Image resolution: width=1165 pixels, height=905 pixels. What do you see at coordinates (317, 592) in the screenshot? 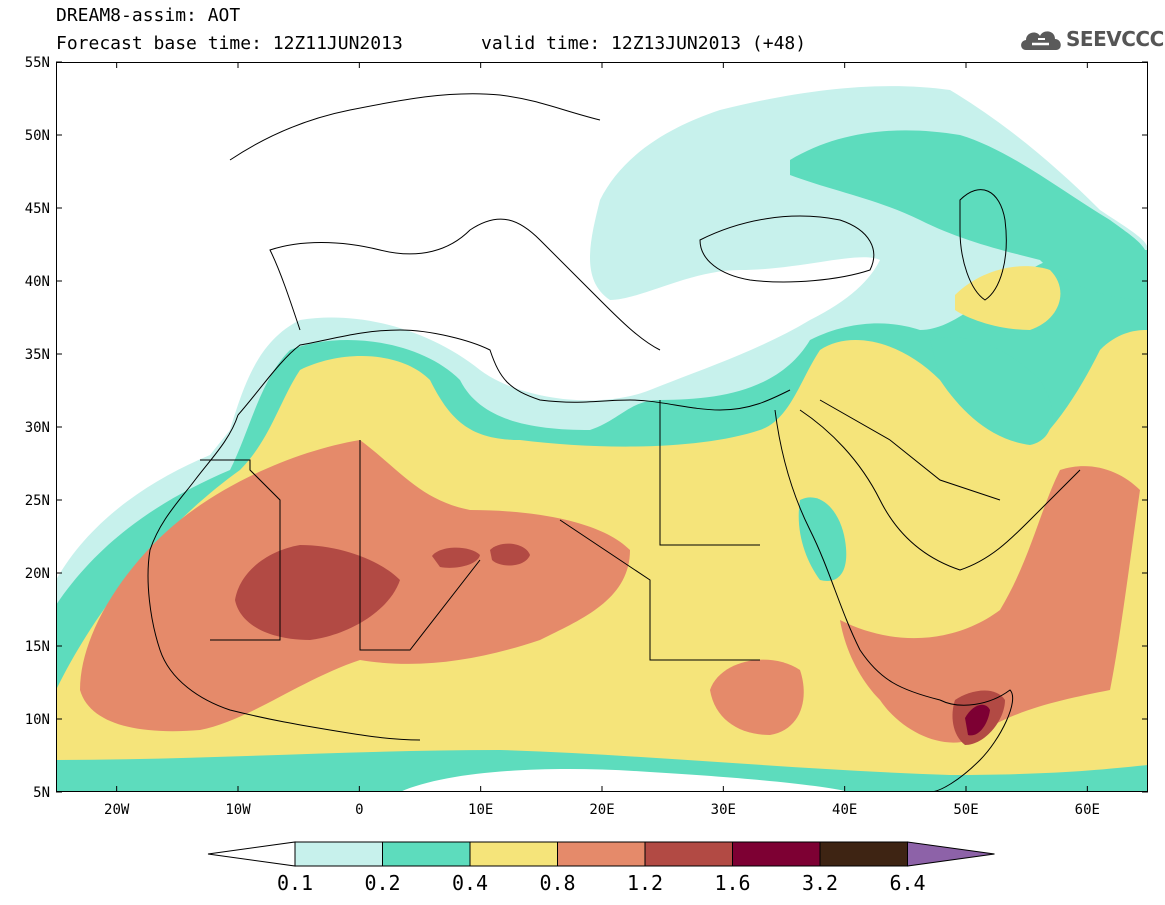
I see `aot-field-1.2-sahara` at bounding box center [317, 592].